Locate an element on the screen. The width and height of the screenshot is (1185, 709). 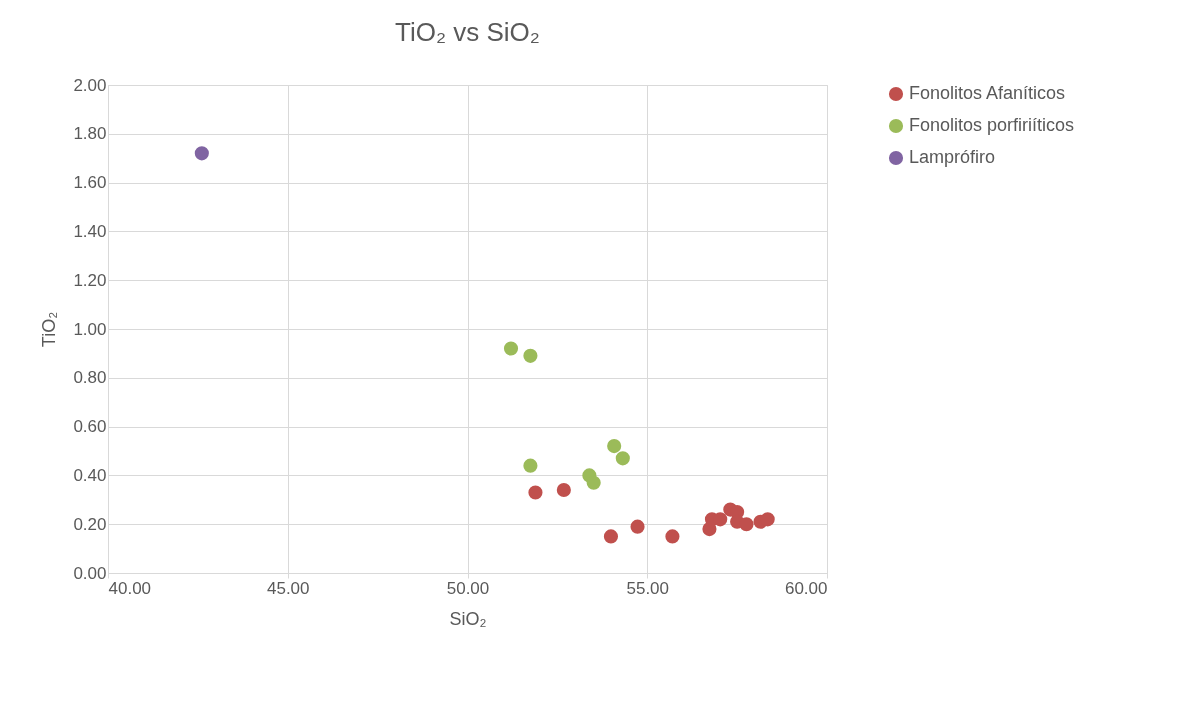
y-tick-label: 1.40 is located at coordinates (90, 231).